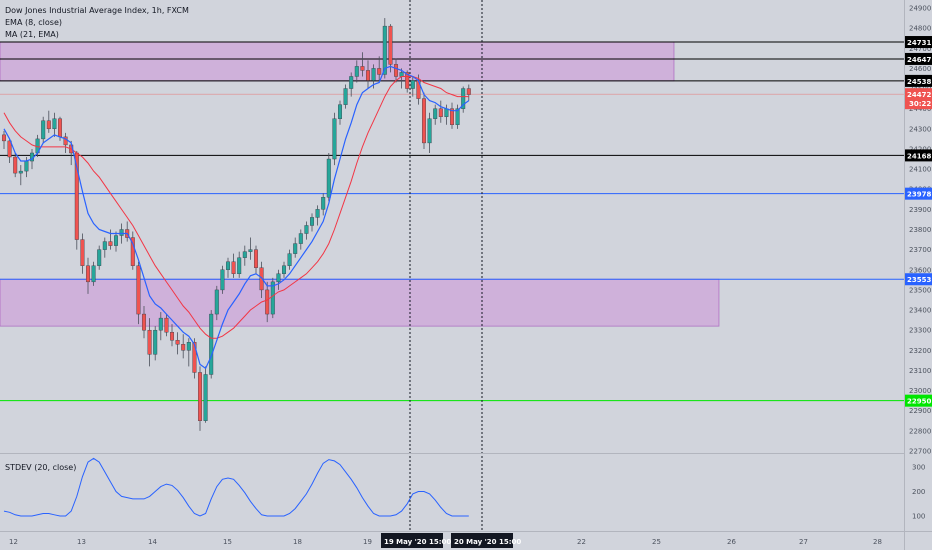  I want to click on time-tick-label: 14, so click(152, 542).